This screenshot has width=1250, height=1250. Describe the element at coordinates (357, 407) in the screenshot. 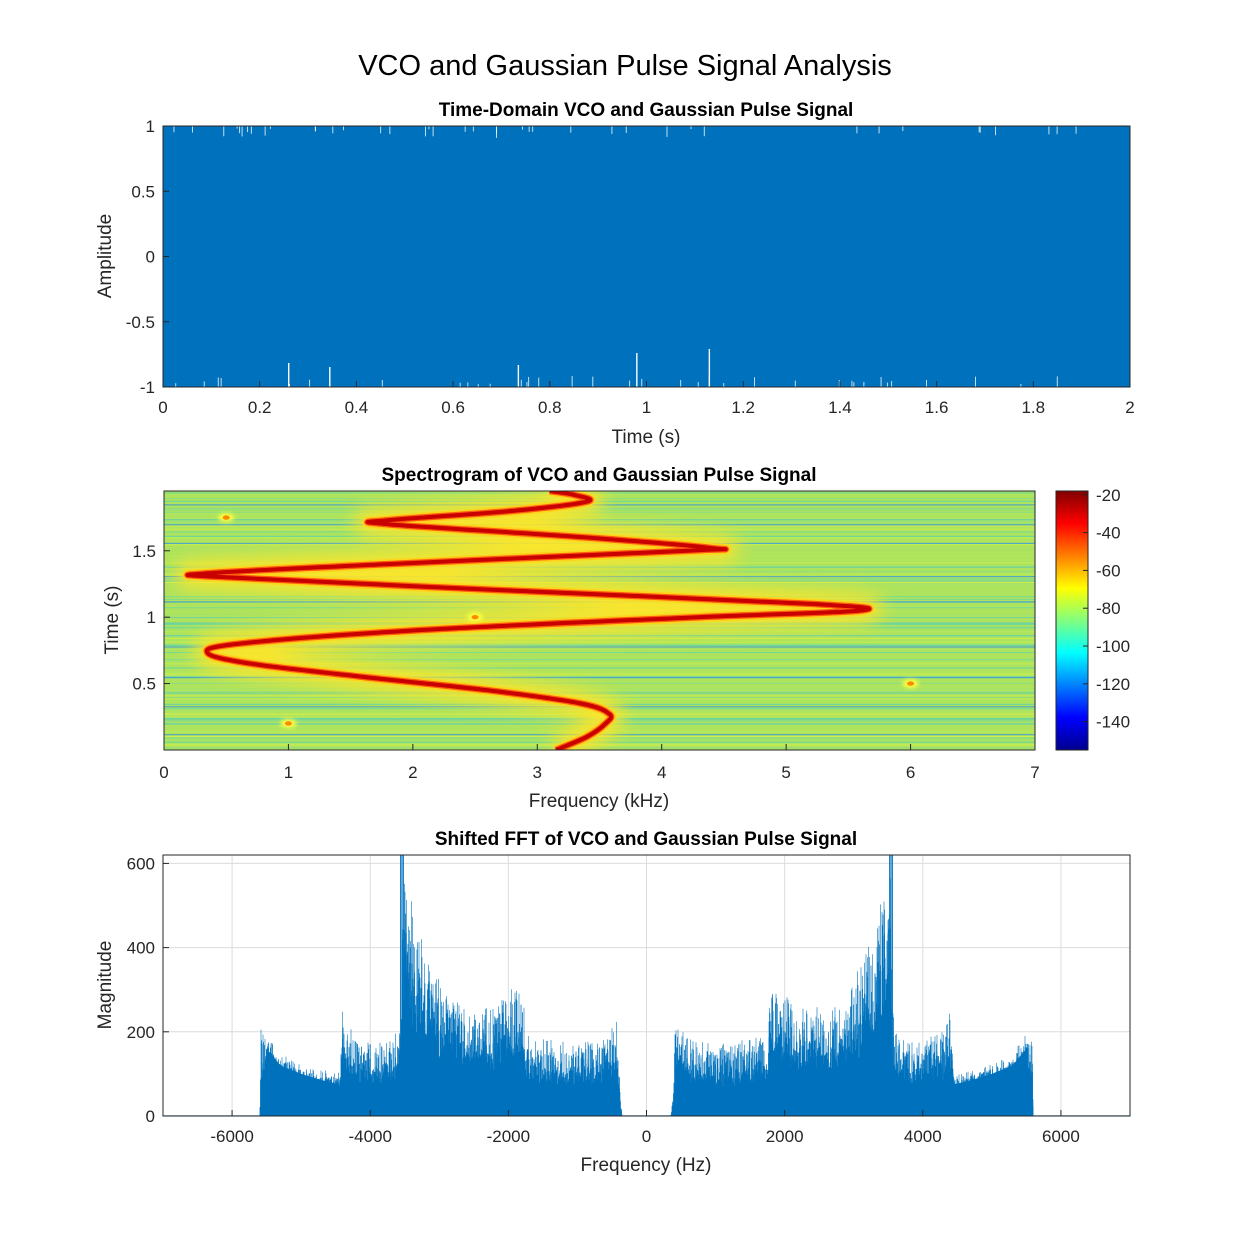

I see `time-domain-x-tick-label: 0.4` at that location.